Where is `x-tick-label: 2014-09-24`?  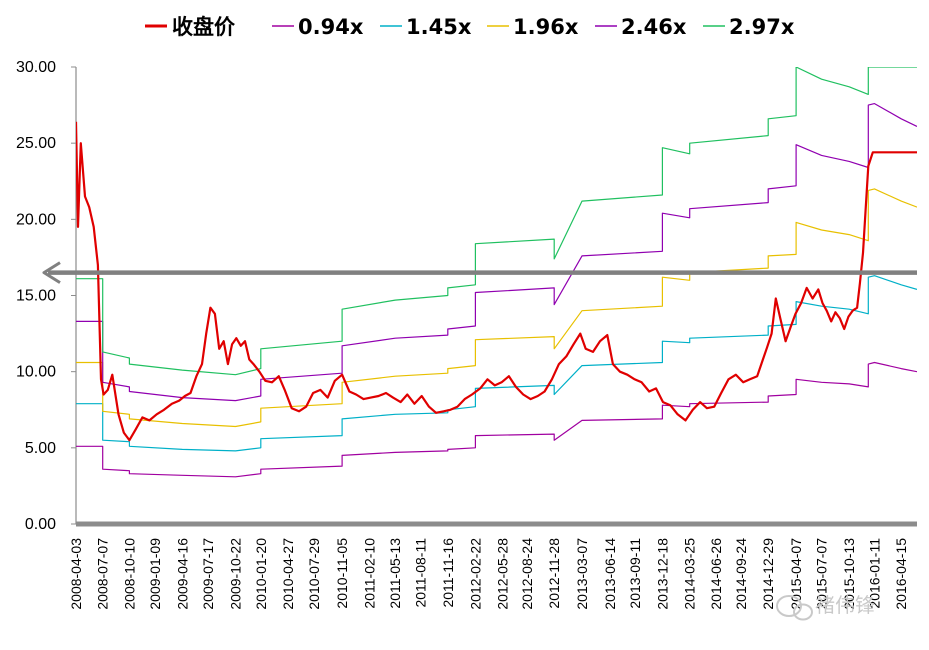 x-tick-label: 2014-09-24 is located at coordinates (741, 574).